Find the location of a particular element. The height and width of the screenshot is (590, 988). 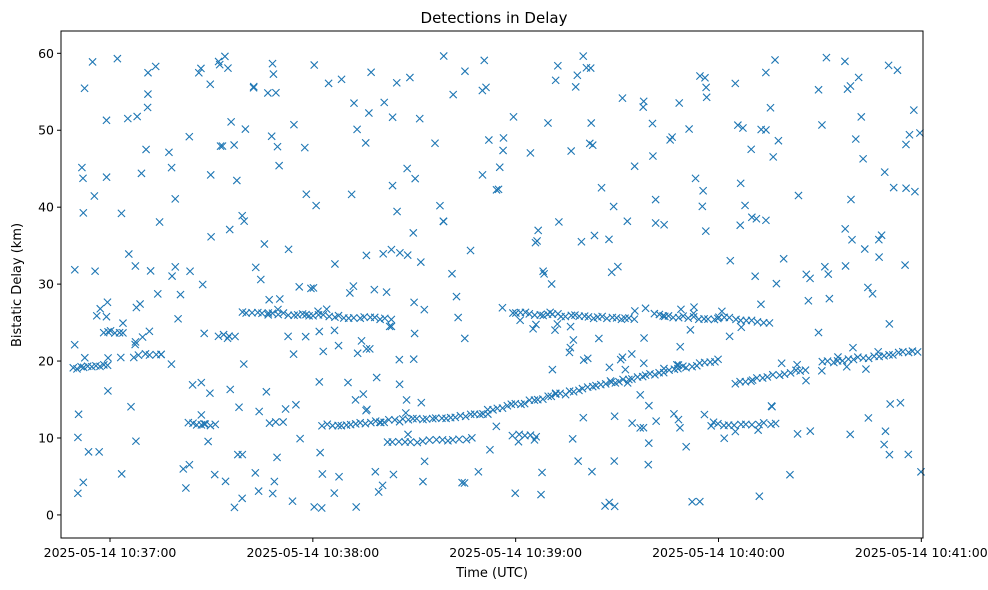

x-tick-label: 2025-05-14 10:41:00 is located at coordinates (921, 552).